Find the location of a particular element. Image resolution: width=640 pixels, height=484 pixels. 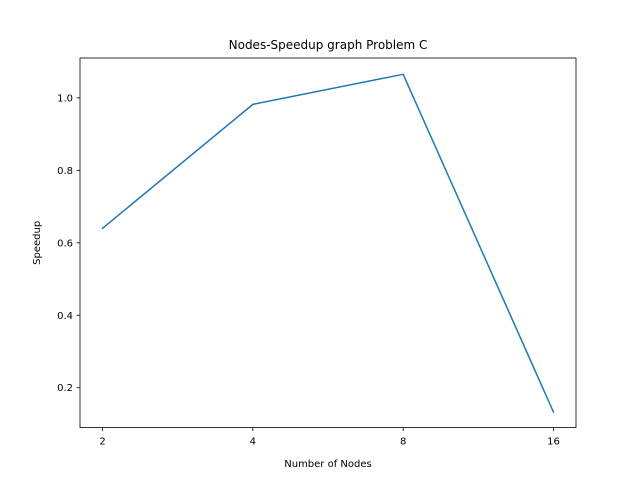

chart-title: Nodes-Speedup graph Problem C is located at coordinates (328, 45).